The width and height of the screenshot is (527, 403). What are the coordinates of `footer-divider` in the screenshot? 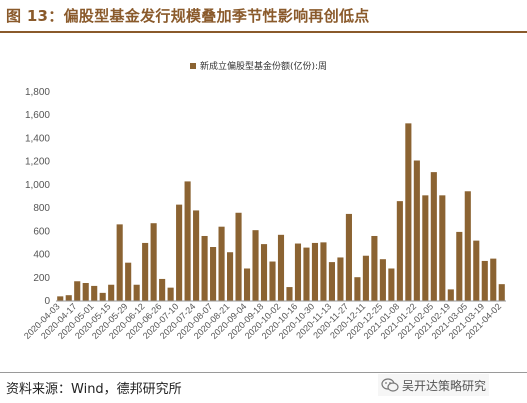 It's located at (263, 372).